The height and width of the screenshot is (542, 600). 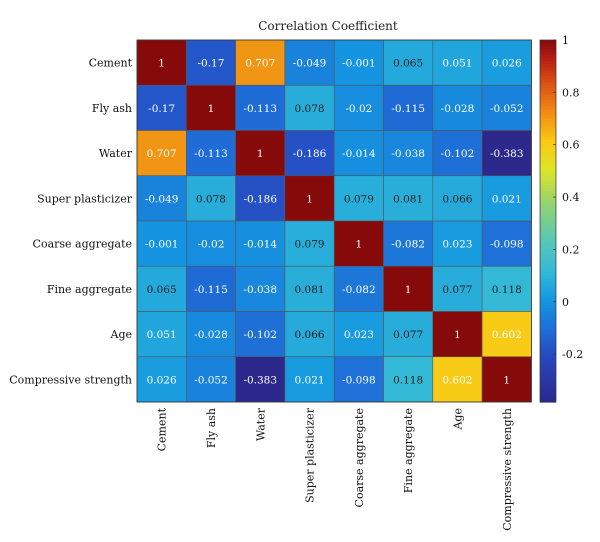 What do you see at coordinates (162, 199) in the screenshot?
I see `cell-value-label: -0.049` at bounding box center [162, 199].